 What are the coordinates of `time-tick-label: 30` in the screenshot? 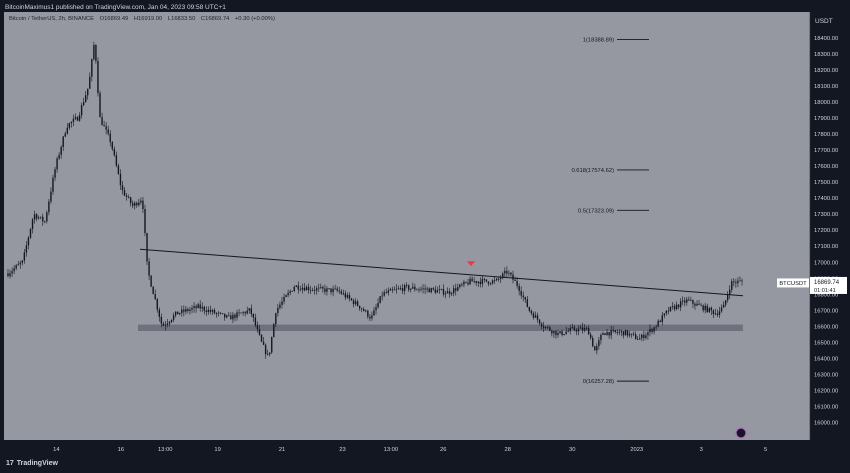 It's located at (572, 450).